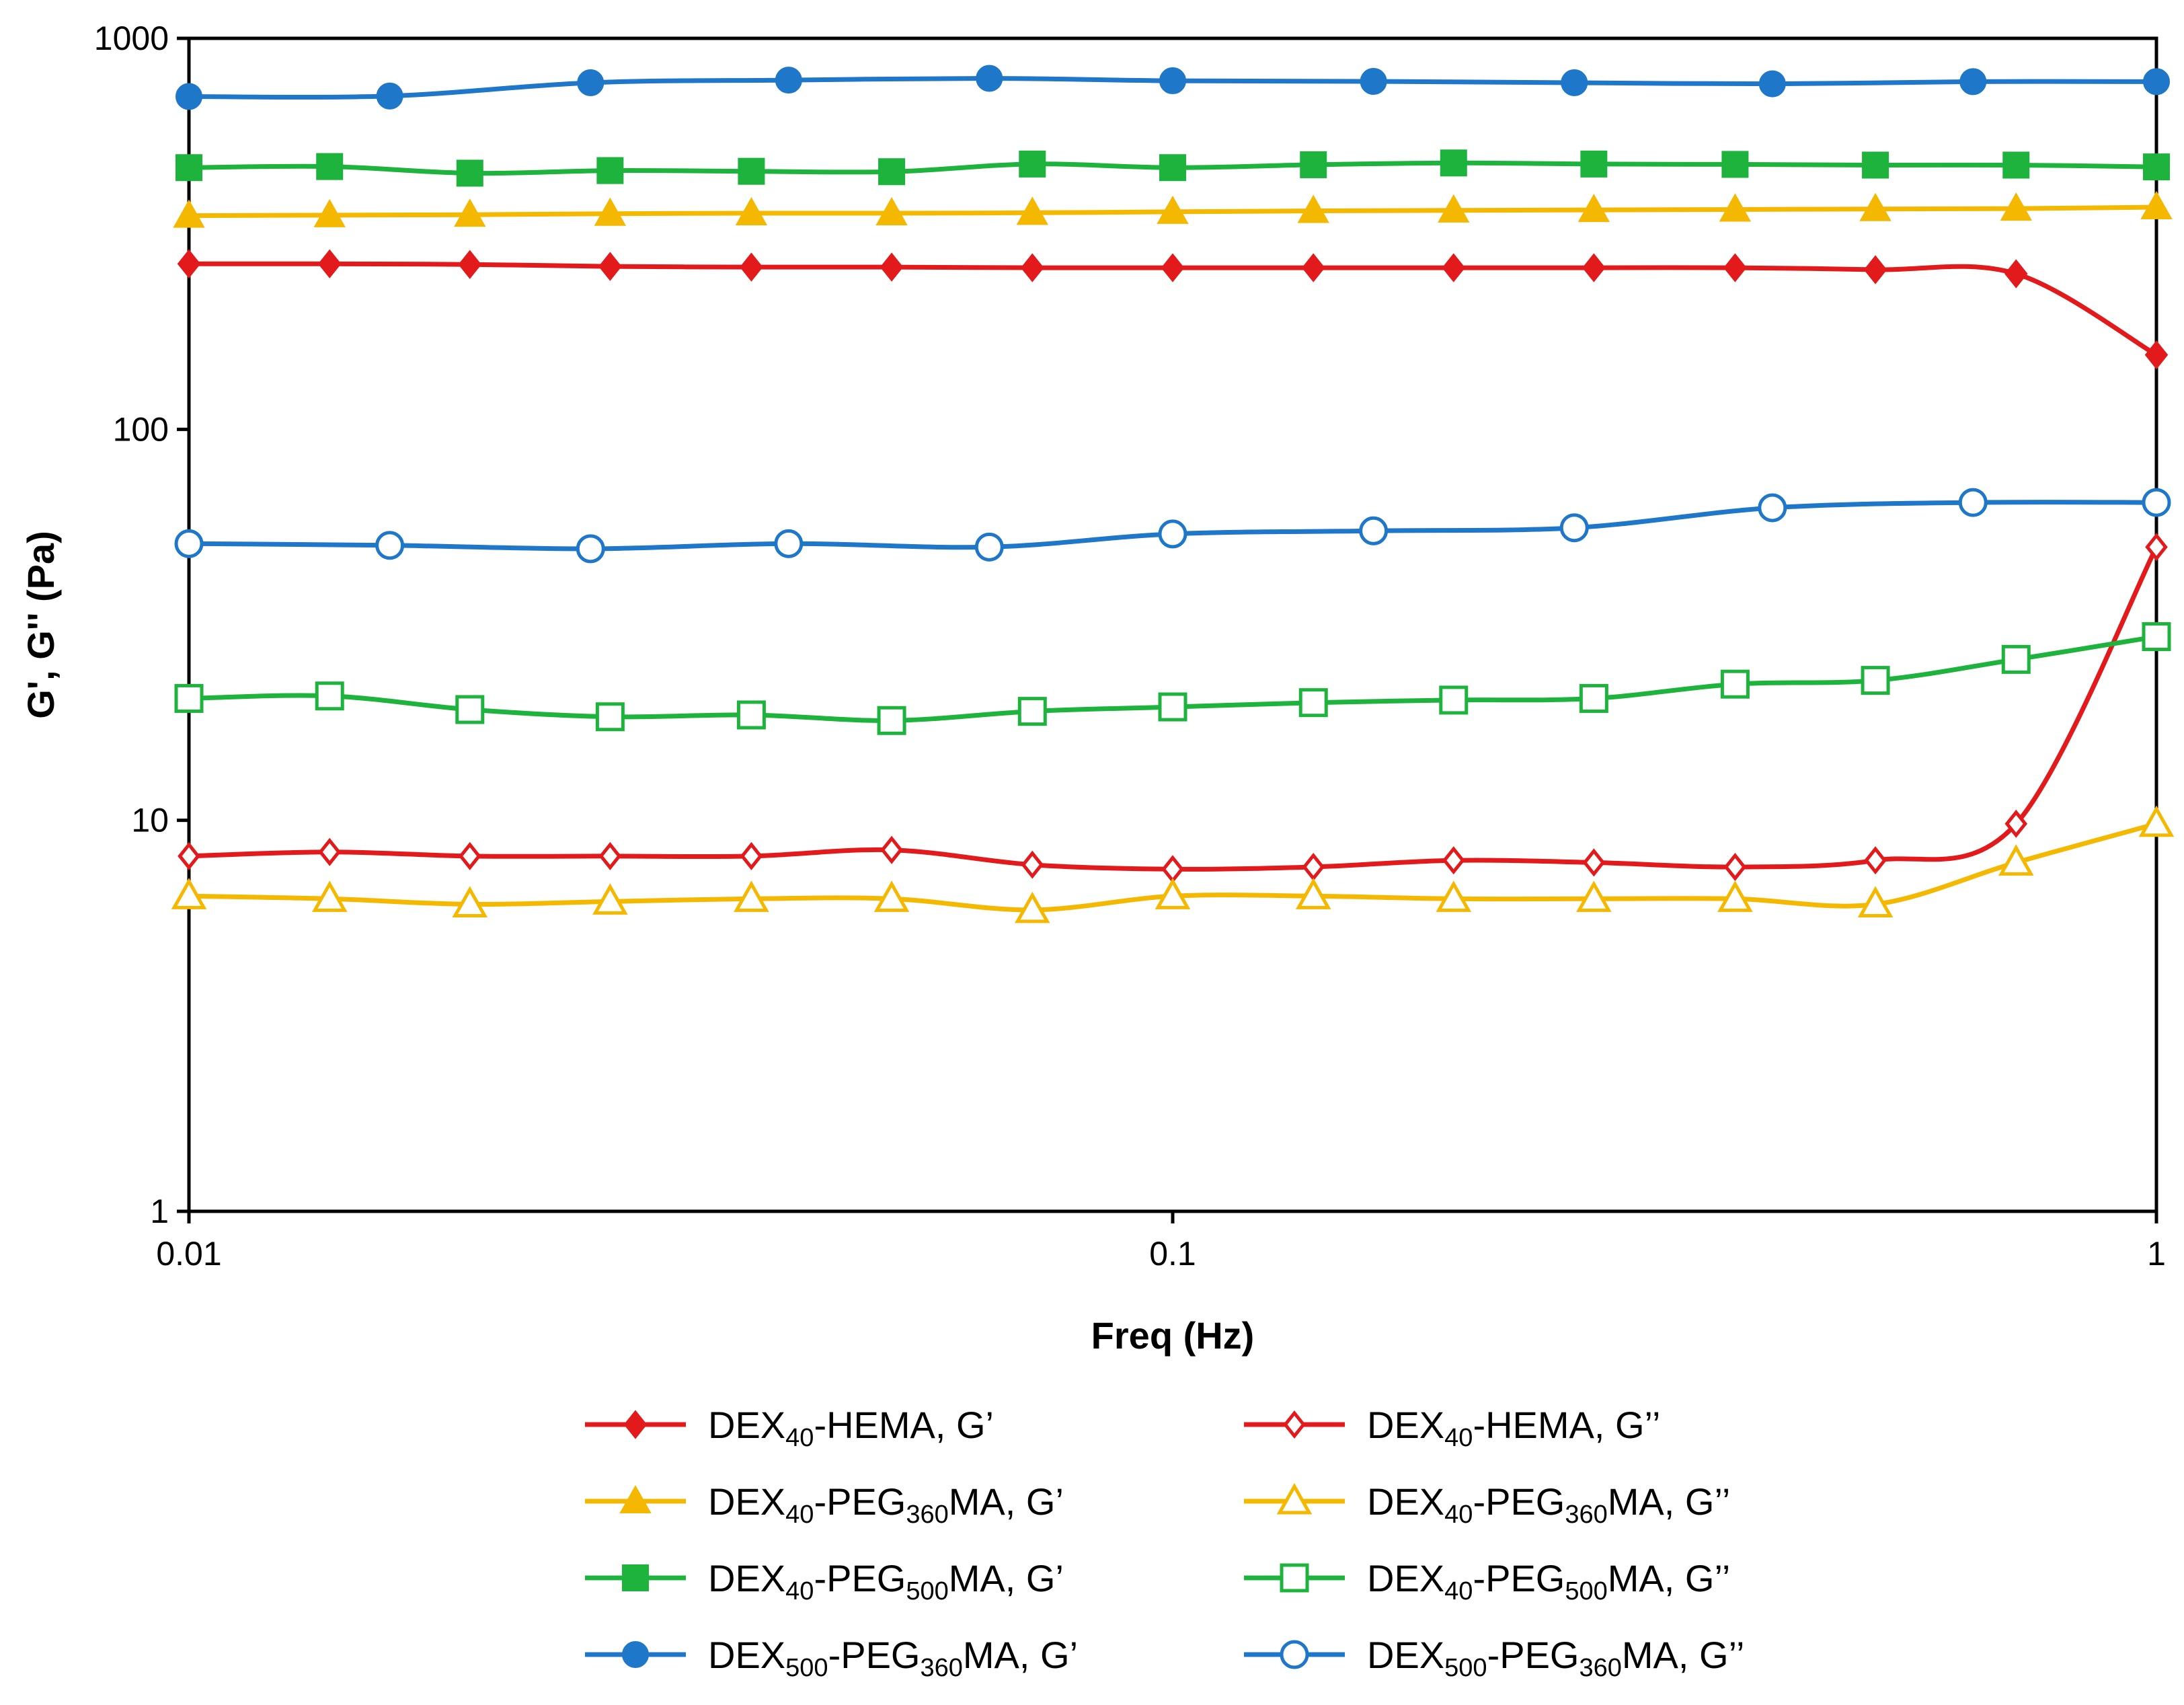 Image resolution: width=2184 pixels, height=1705 pixels. I want to click on legend-item: DEX40-PEG360MA, G’, so click(825, 1504).